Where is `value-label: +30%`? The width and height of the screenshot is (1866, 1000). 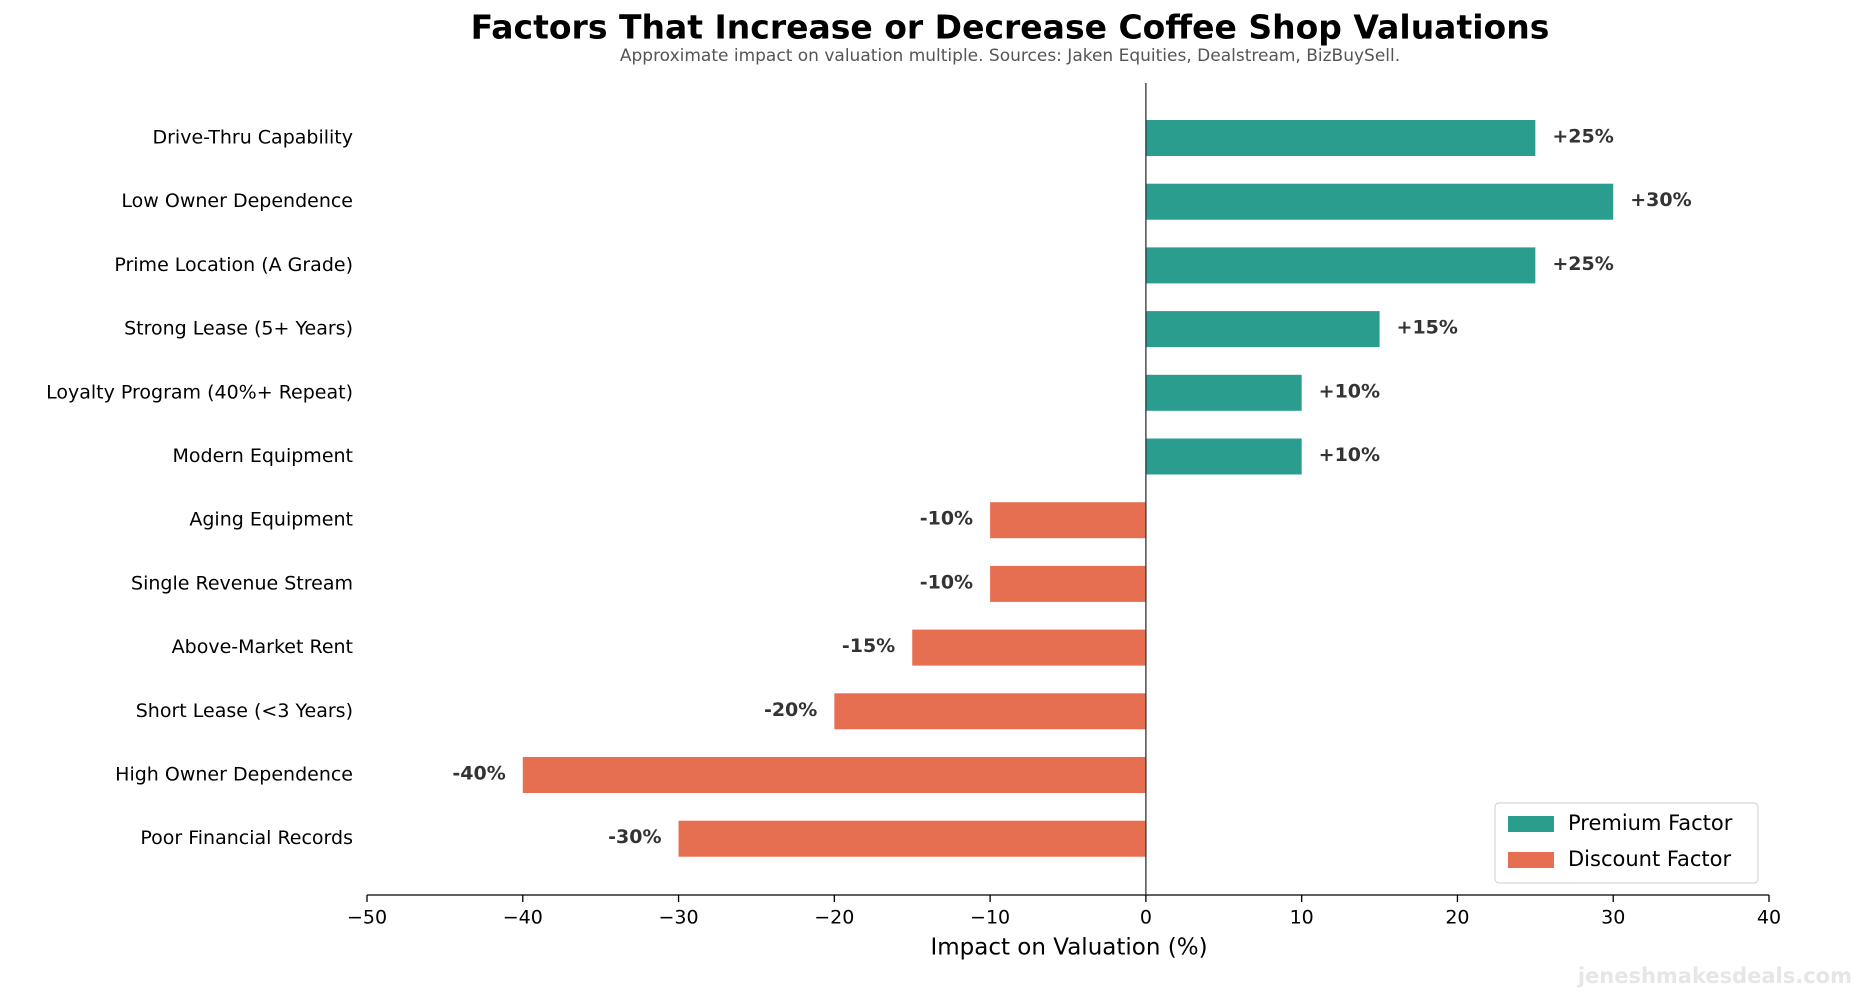
value-label: +30% is located at coordinates (1660, 200).